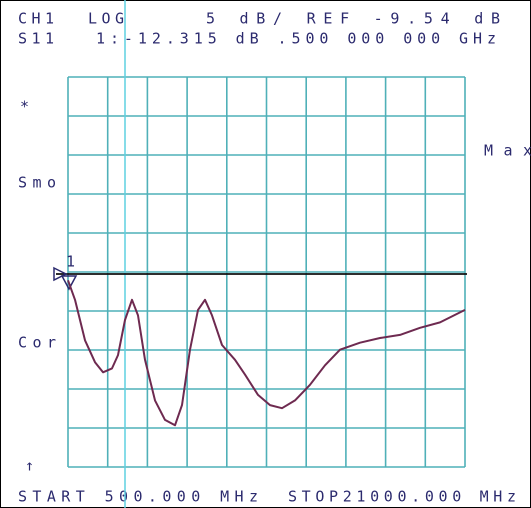 The image size is (531, 508). Describe the element at coordinates (36, 19) in the screenshot. I see `channel: CH1` at that location.